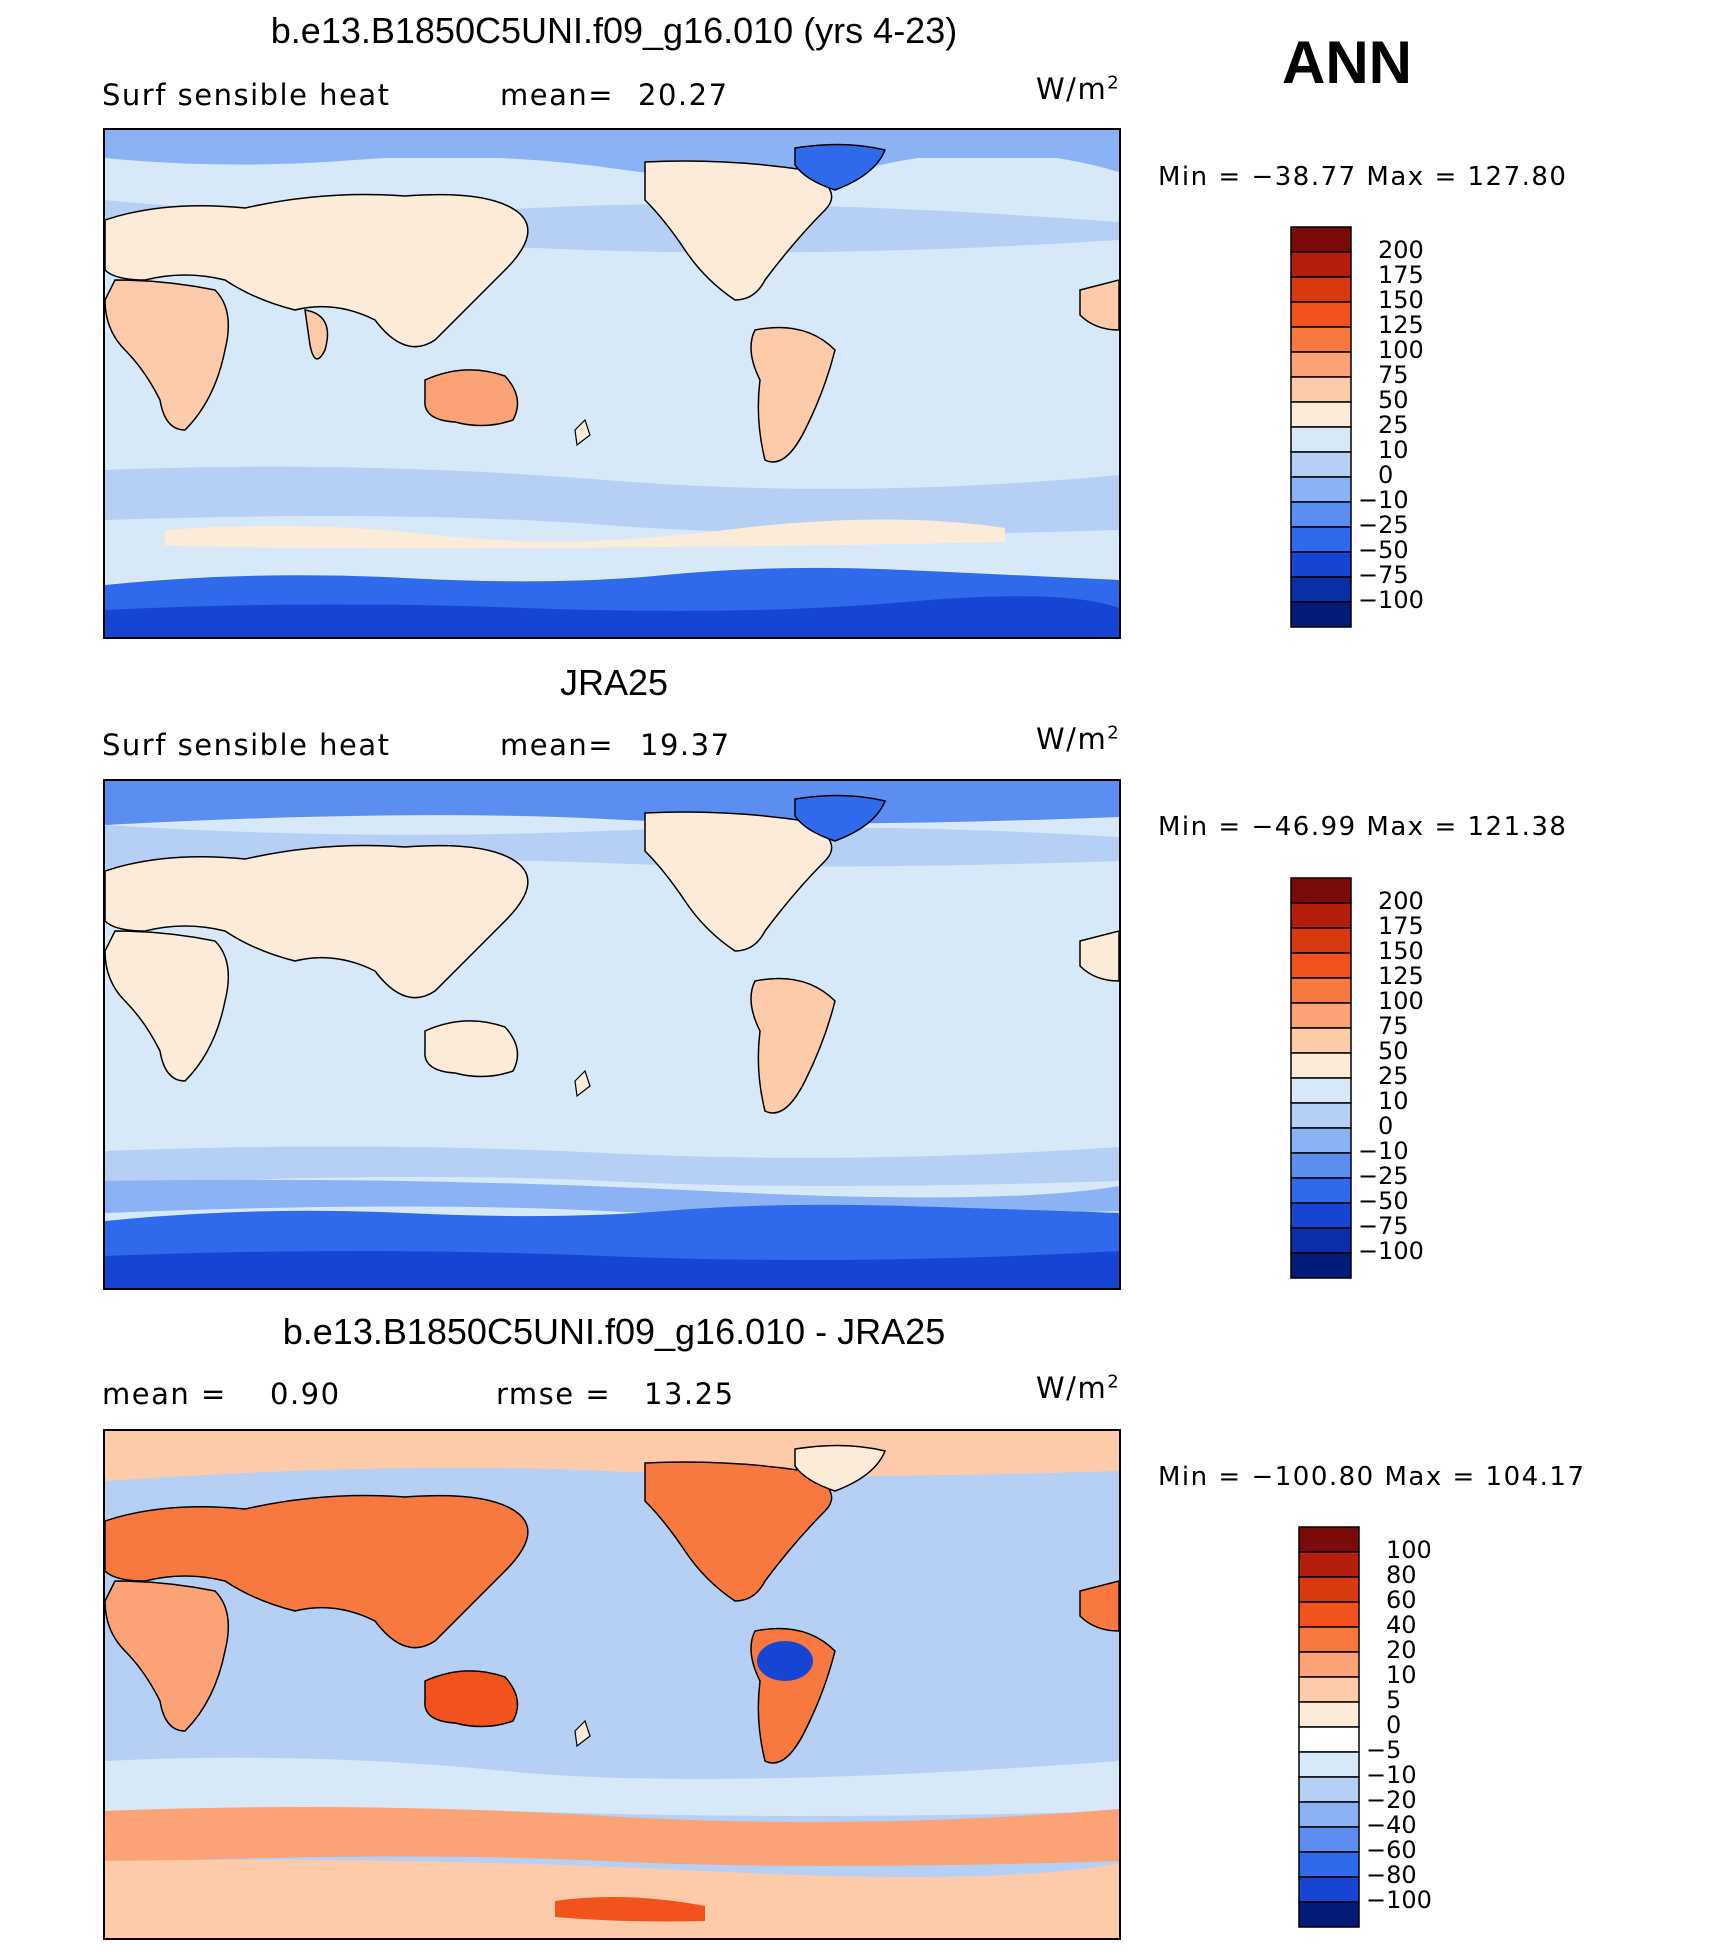 The width and height of the screenshot is (1710, 1952). I want to click on colorbar-tick-label: −60, so click(1391, 1850).